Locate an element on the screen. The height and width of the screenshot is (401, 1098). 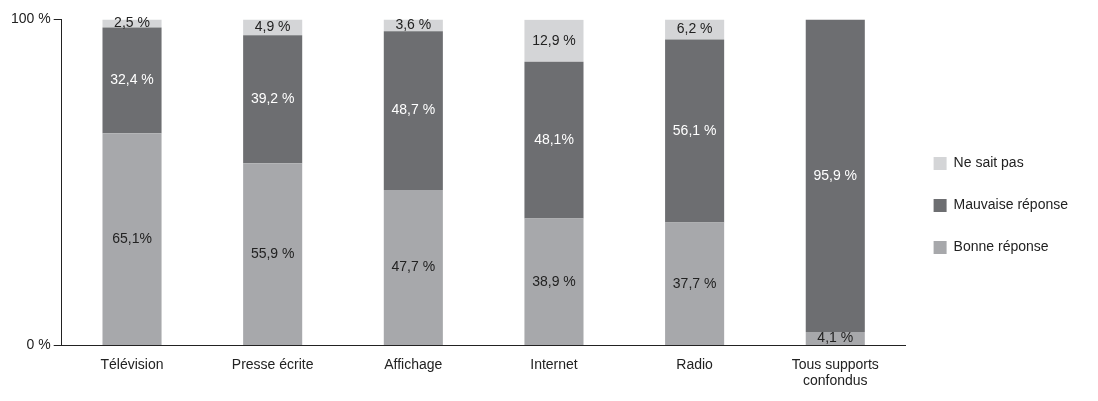
x-tick-label: Télévision is located at coordinates (132, 363).